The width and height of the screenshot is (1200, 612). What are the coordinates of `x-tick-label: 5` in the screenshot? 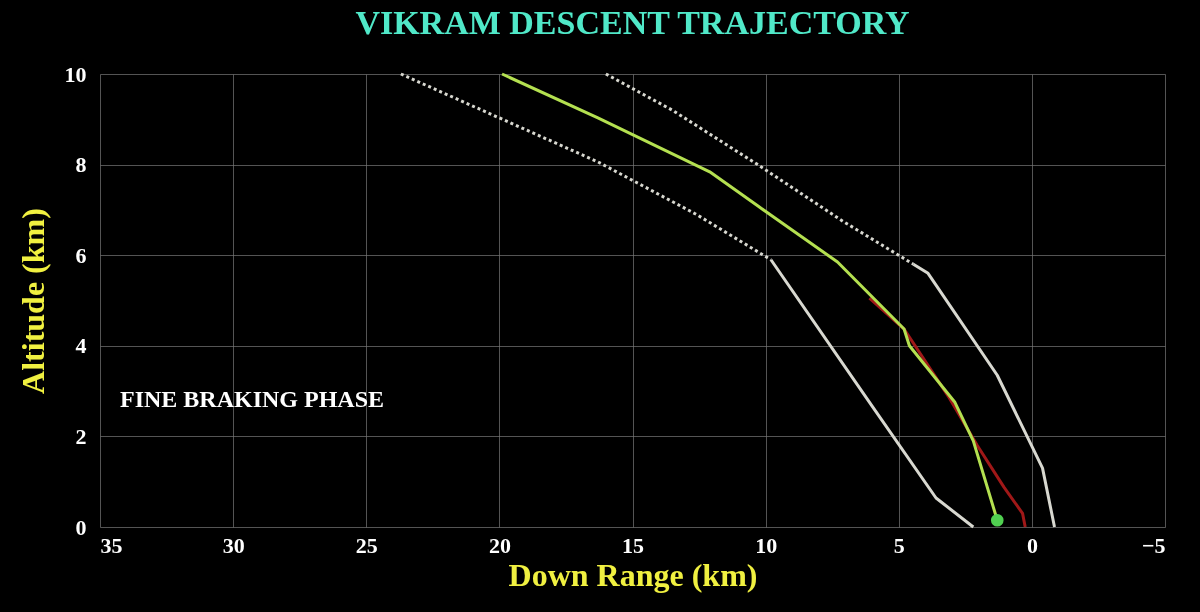 It's located at (899, 545).